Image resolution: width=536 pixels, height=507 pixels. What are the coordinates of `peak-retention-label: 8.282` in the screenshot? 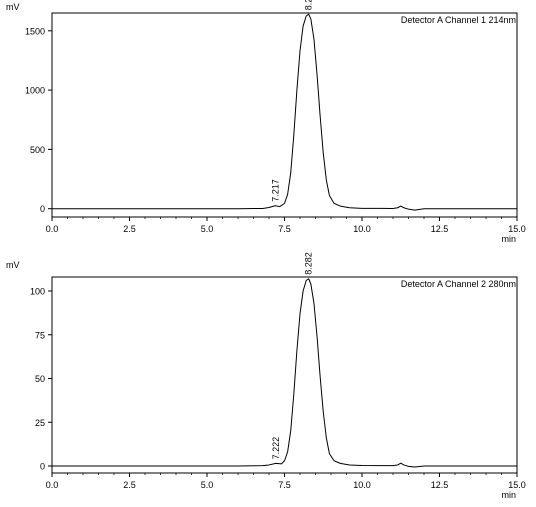 It's located at (309, 263).